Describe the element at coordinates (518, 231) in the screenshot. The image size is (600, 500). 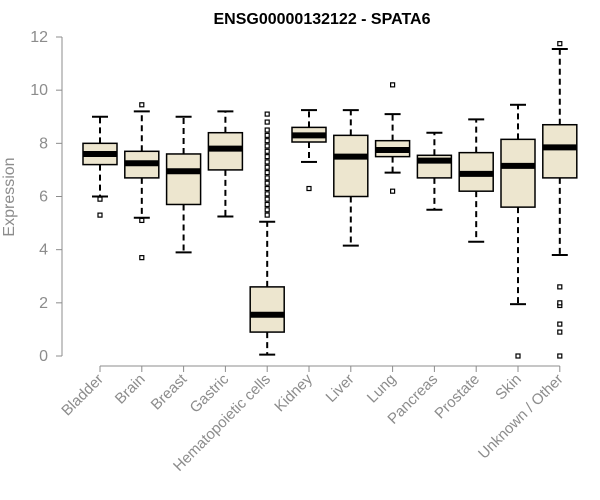
I see `box-skin` at that location.